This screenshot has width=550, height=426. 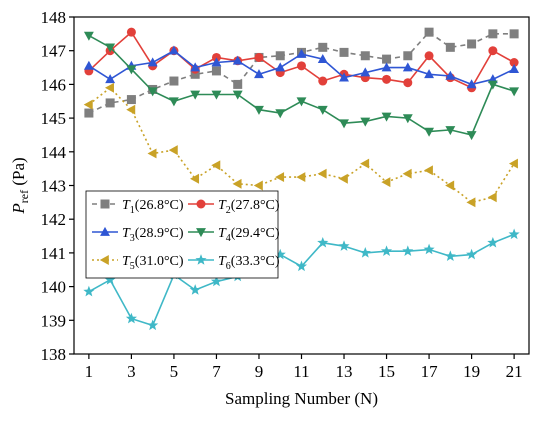 What do you see at coordinates (249, 235) in the screenshot?
I see `legend-label: T4(29.4°C)` at bounding box center [249, 235].